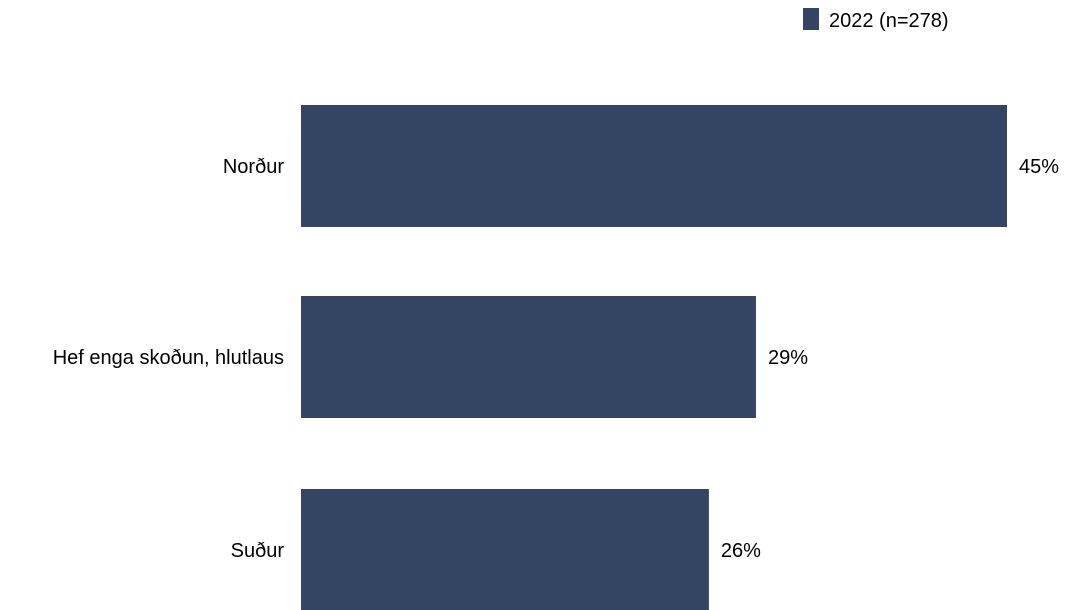 This screenshot has width=1067, height=610. I want to click on value-label-2: 26%, so click(741, 551).